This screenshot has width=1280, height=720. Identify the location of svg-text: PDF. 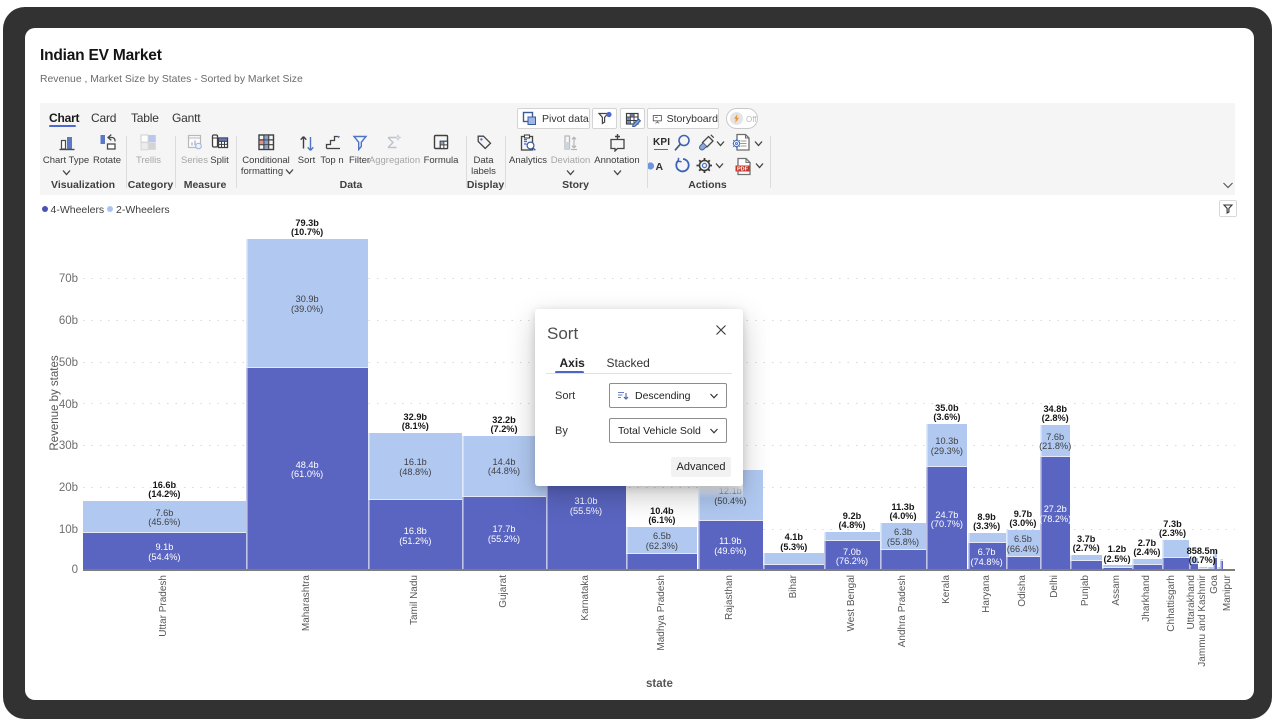
(743, 169).